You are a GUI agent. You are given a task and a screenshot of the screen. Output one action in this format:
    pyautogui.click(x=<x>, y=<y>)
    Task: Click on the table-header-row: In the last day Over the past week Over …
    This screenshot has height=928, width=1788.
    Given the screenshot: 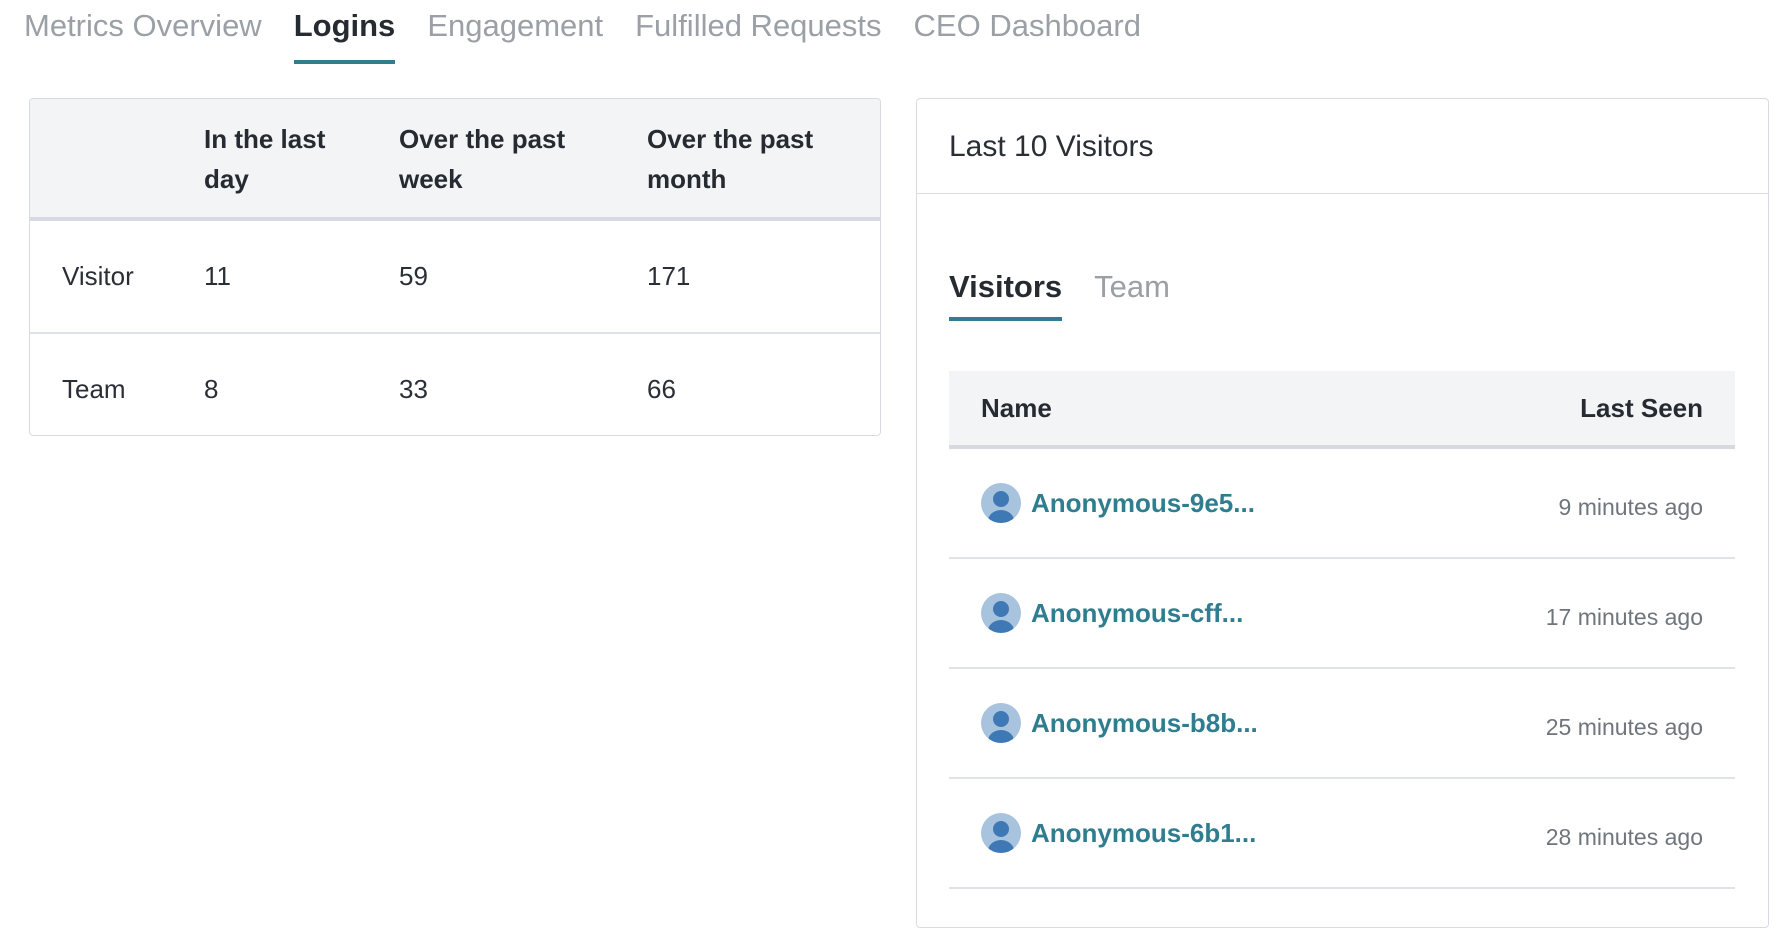 What is the action you would take?
    pyautogui.click(x=455, y=160)
    